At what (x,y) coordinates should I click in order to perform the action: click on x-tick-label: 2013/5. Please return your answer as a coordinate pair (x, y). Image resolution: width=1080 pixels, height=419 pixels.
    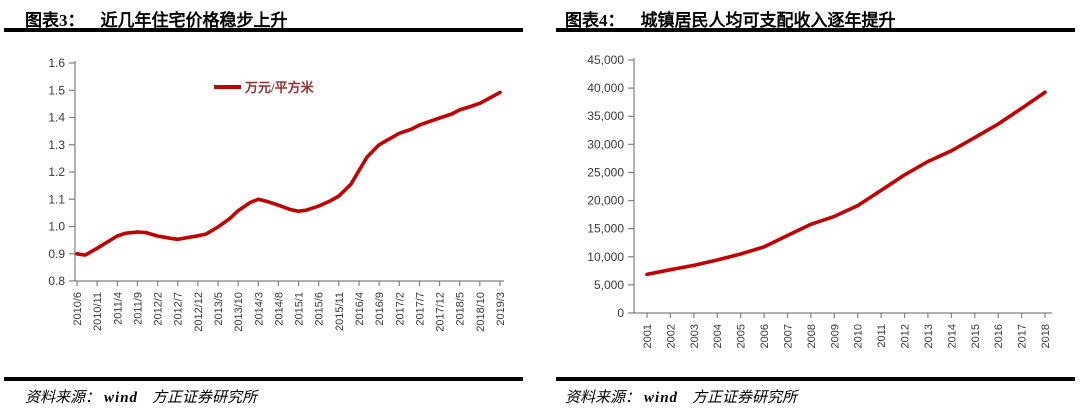
    Looking at the image, I should click on (219, 309).